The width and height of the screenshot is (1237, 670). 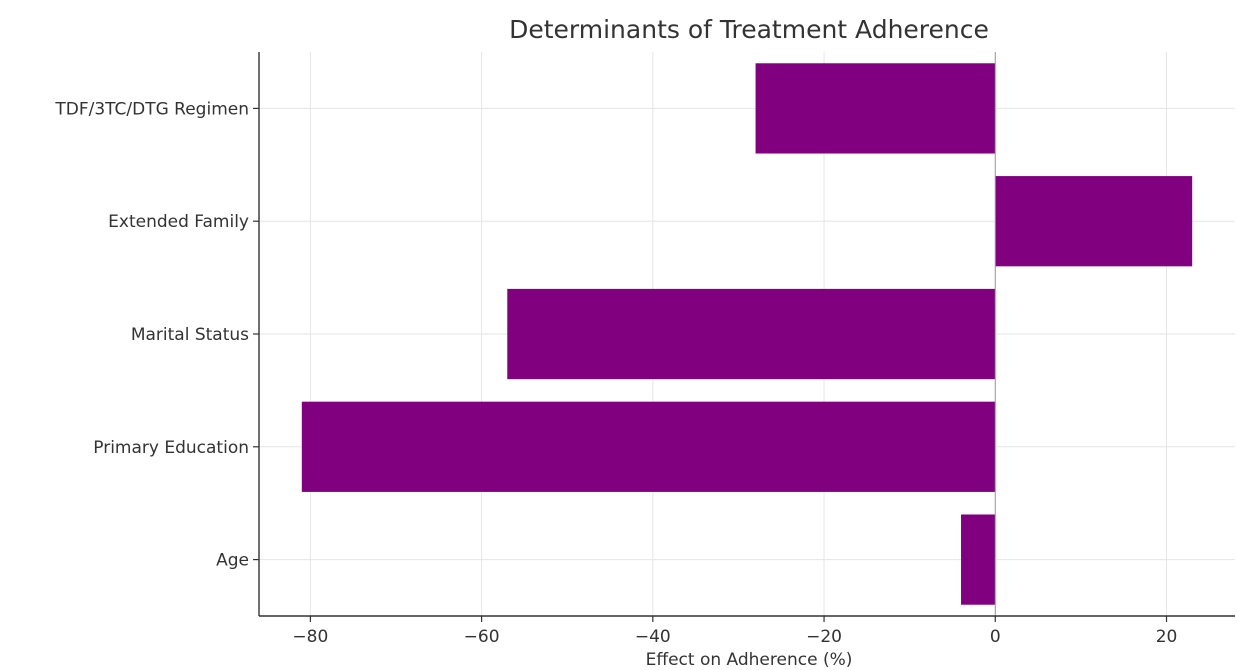 What do you see at coordinates (734, 631) in the screenshot?
I see `x-ticks: −80 −60 −40 −20 0 20` at bounding box center [734, 631].